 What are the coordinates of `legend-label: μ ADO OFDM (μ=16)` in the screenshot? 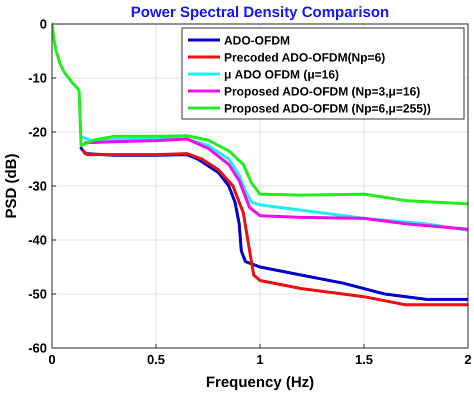 It's located at (282, 75).